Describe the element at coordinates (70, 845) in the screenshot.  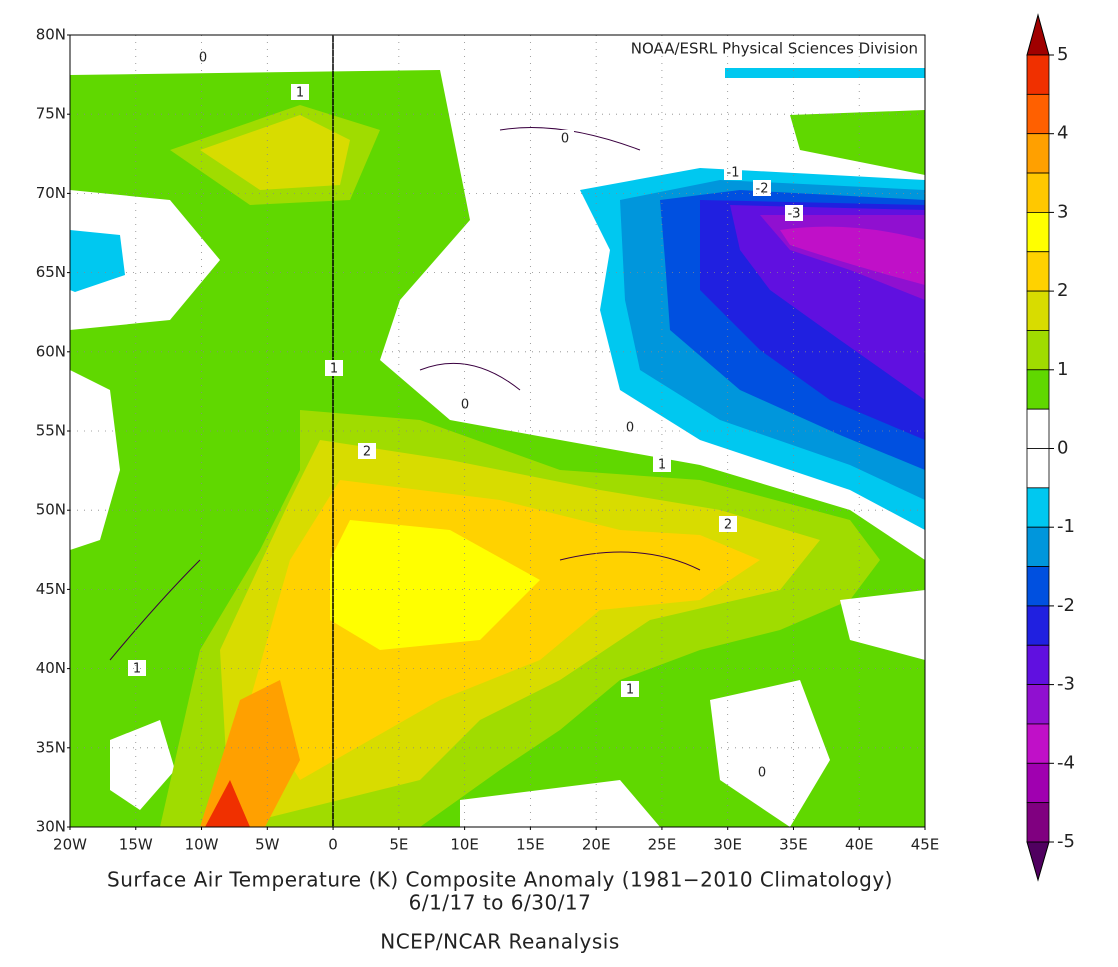
I see `lon-label: 20W` at that location.